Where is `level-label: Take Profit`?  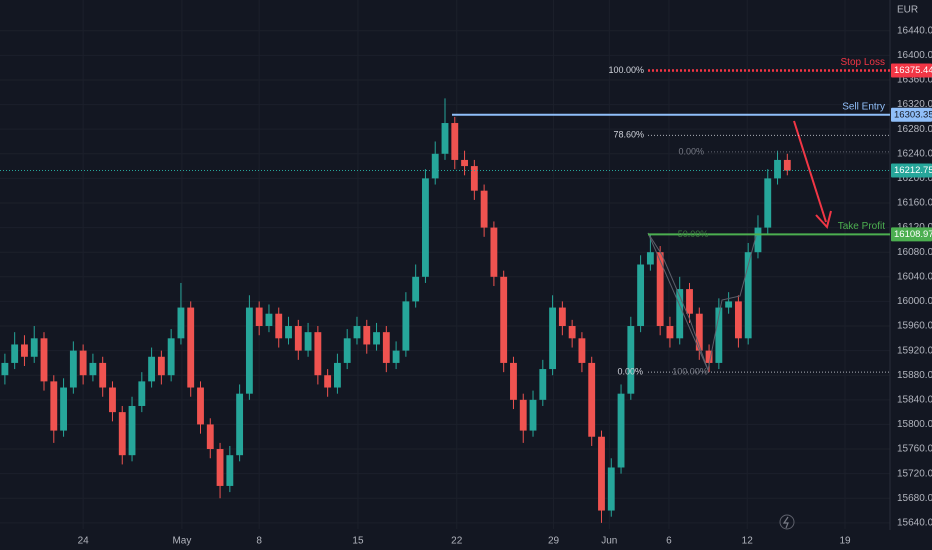
level-label: Take Profit is located at coordinates (861, 226).